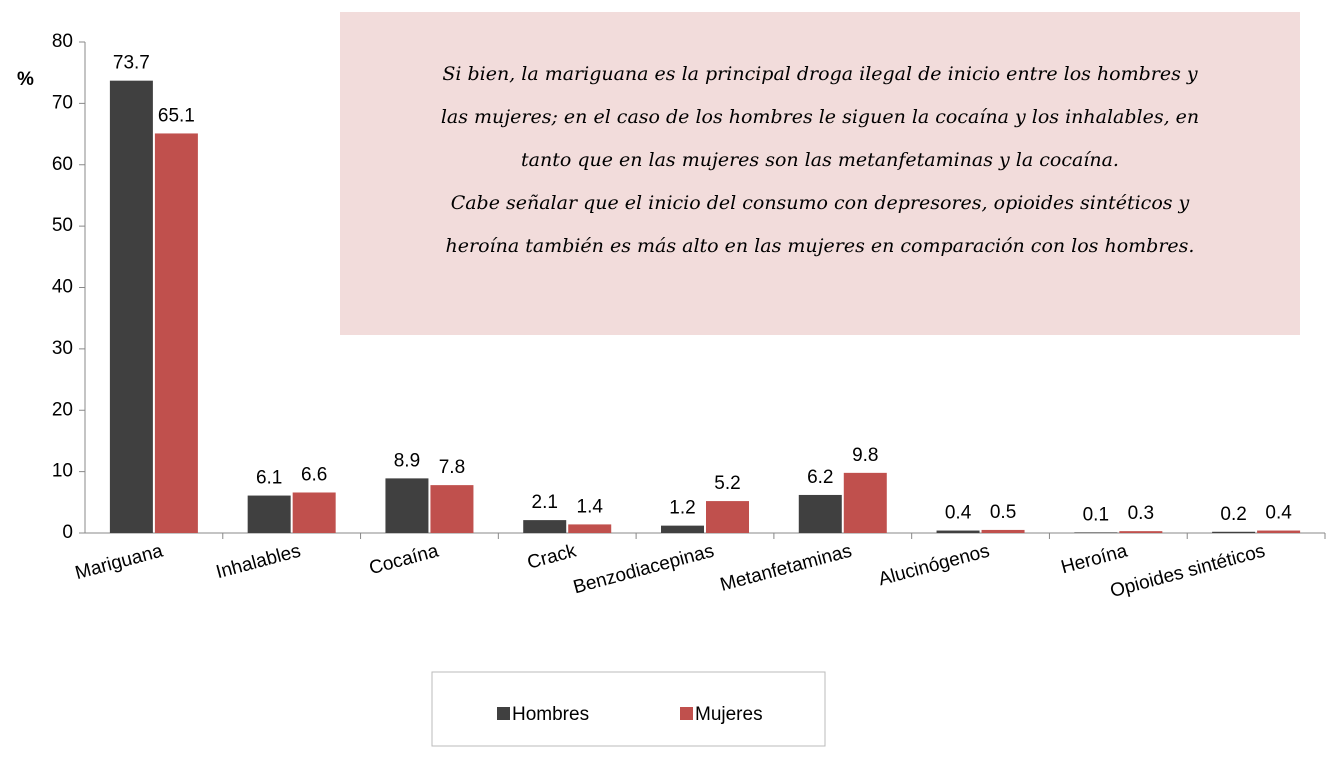  Describe the element at coordinates (62, 41) in the screenshot. I see `y-tick-label: 80` at that location.